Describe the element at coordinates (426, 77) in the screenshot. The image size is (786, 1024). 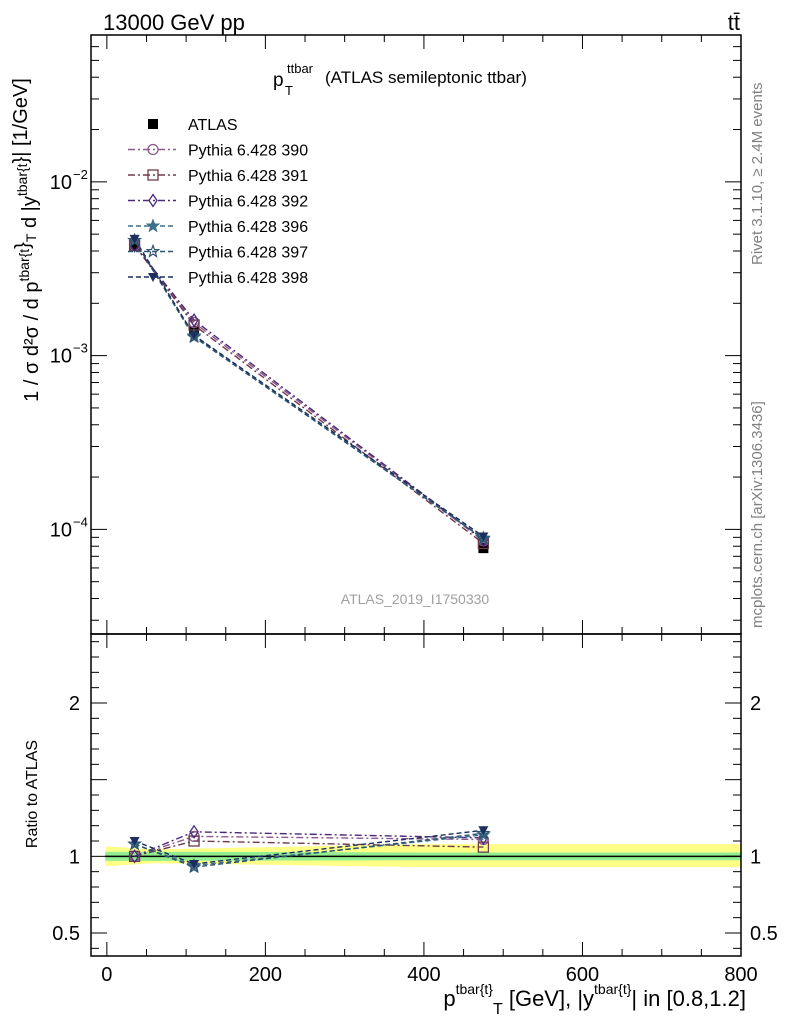
I see `plot-title-rest: (ATLAS semileptonic ttbar)` at that location.